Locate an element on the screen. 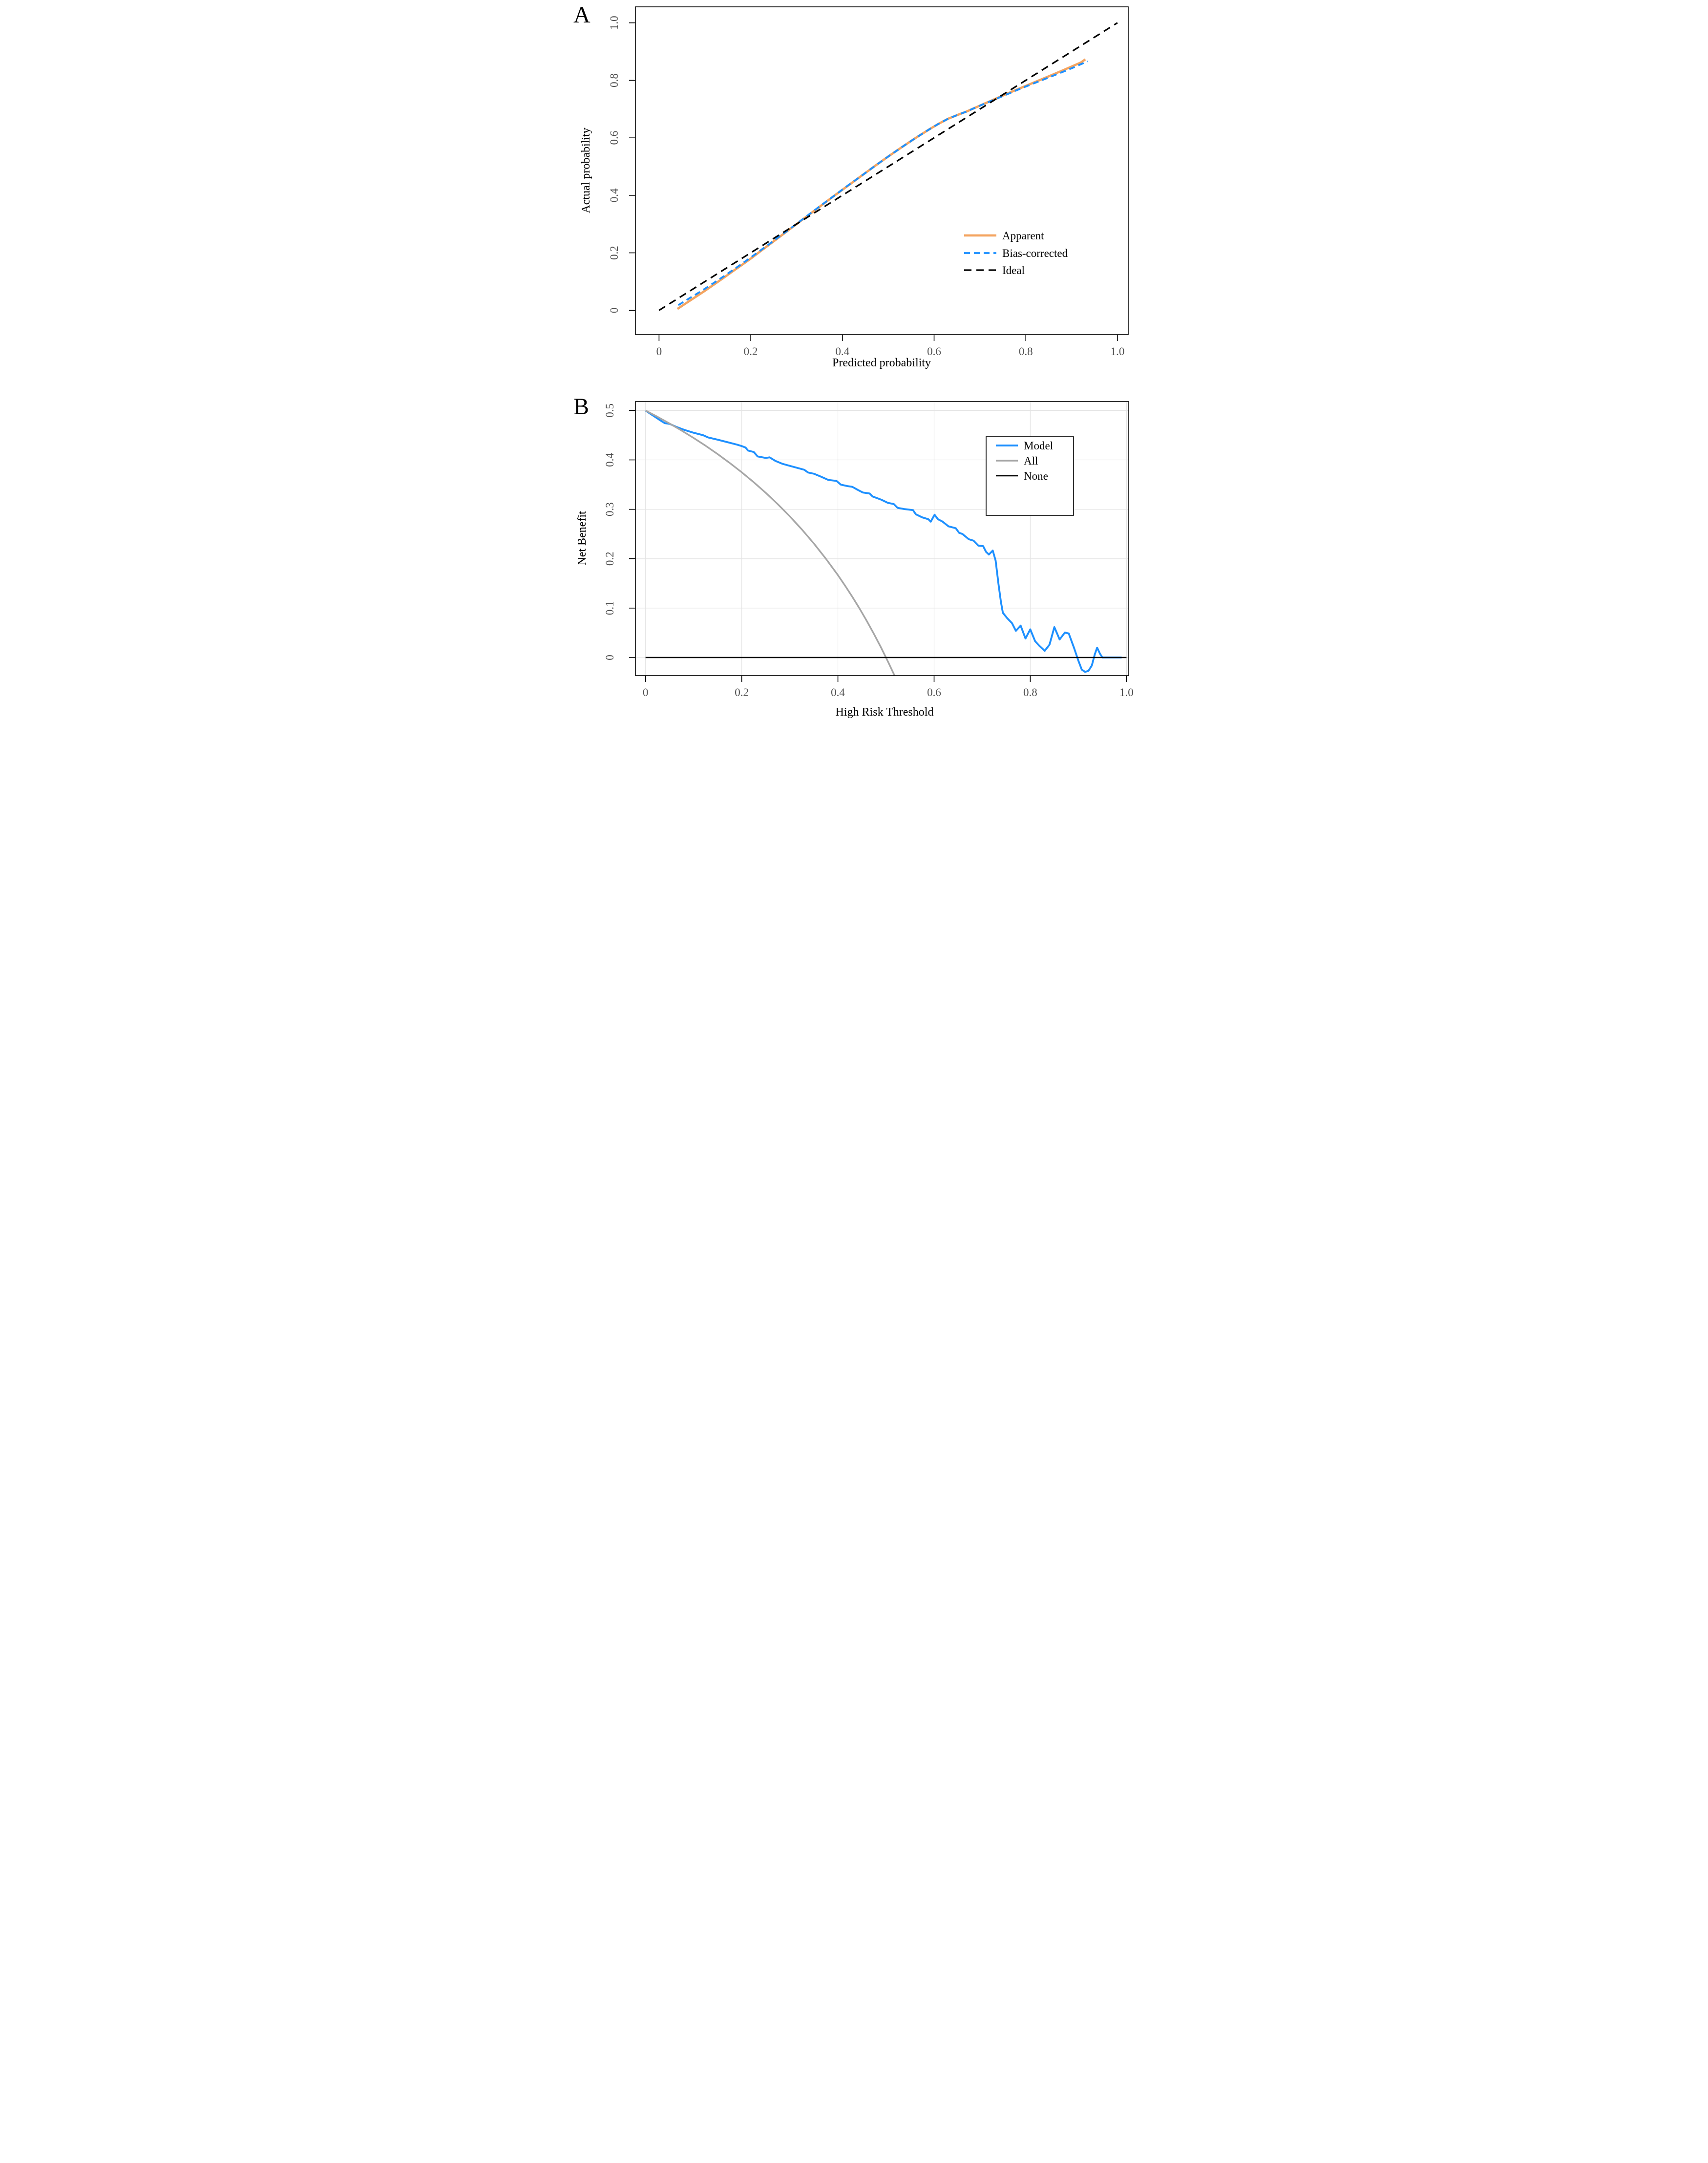  panel-a-x-tick-label: 1.0 is located at coordinates (1117, 352).